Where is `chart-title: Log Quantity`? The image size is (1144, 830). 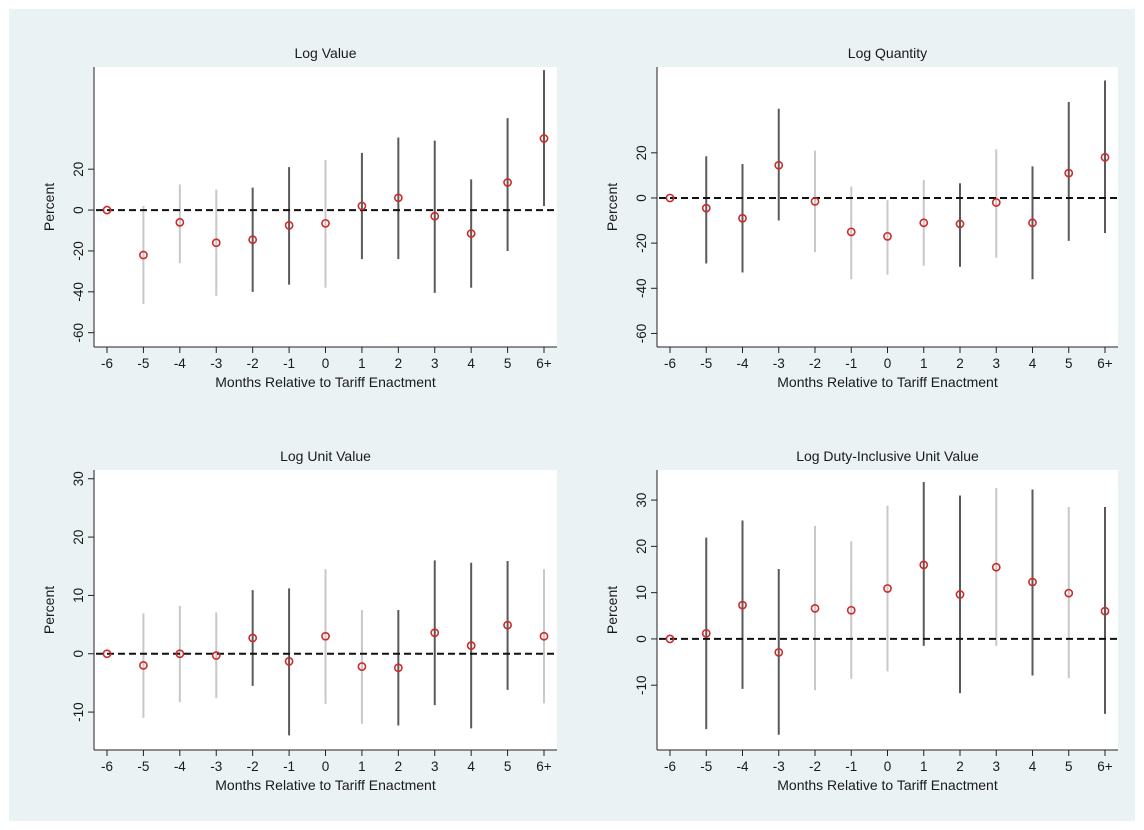 chart-title: Log Quantity is located at coordinates (887, 53).